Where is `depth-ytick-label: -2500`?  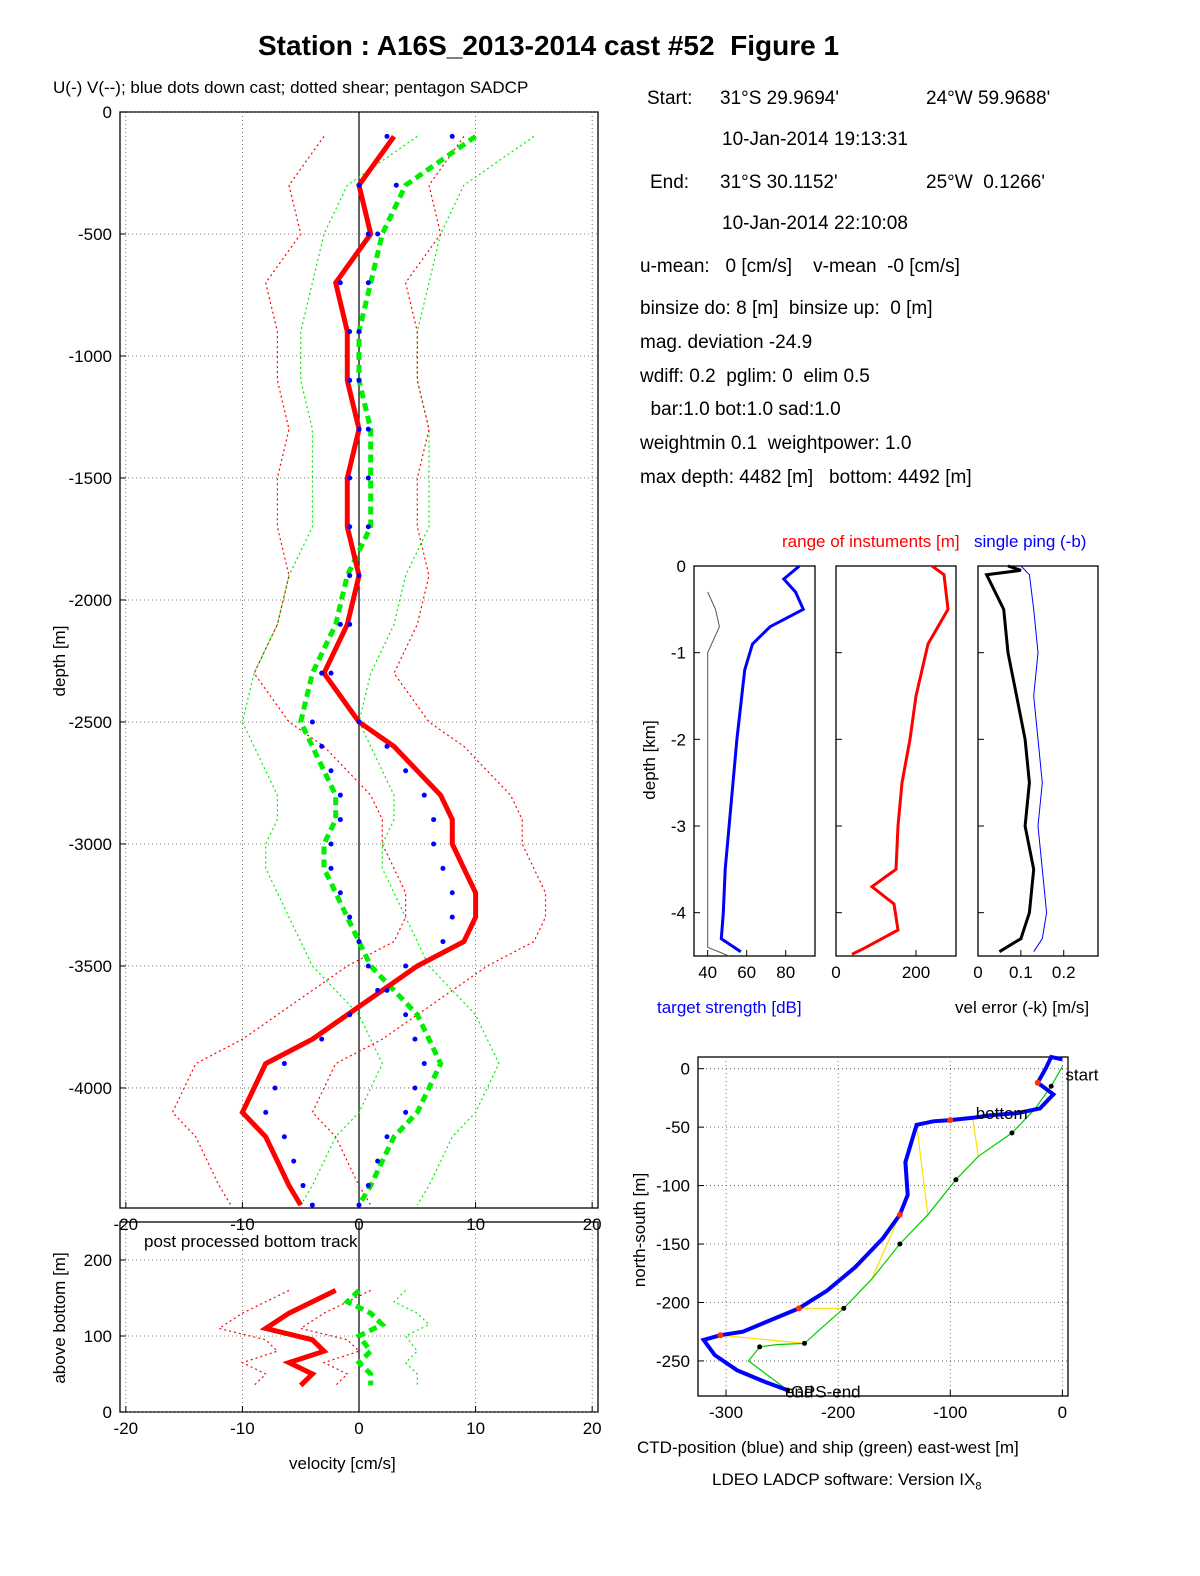 depth-ytick-label: -2500 is located at coordinates (90, 722).